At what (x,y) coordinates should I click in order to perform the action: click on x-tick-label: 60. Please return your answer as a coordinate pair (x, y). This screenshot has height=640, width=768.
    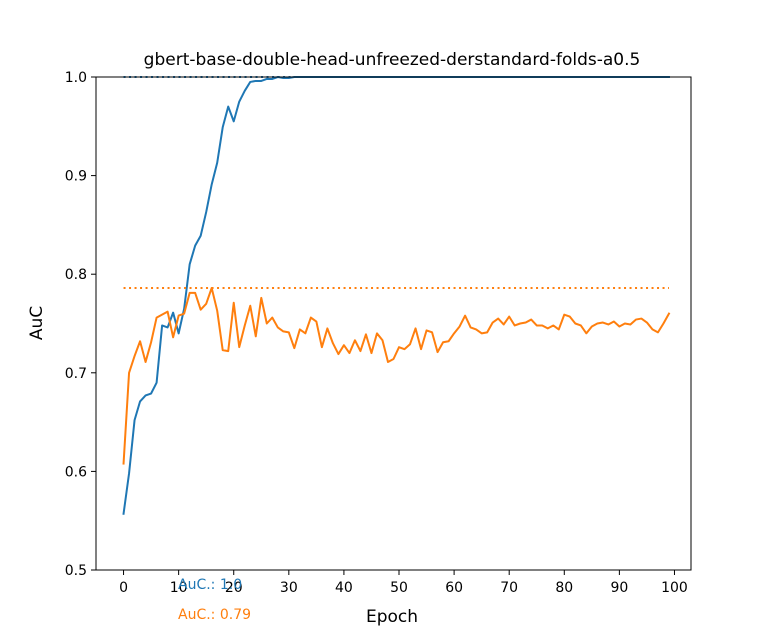
    Looking at the image, I should click on (454, 588).